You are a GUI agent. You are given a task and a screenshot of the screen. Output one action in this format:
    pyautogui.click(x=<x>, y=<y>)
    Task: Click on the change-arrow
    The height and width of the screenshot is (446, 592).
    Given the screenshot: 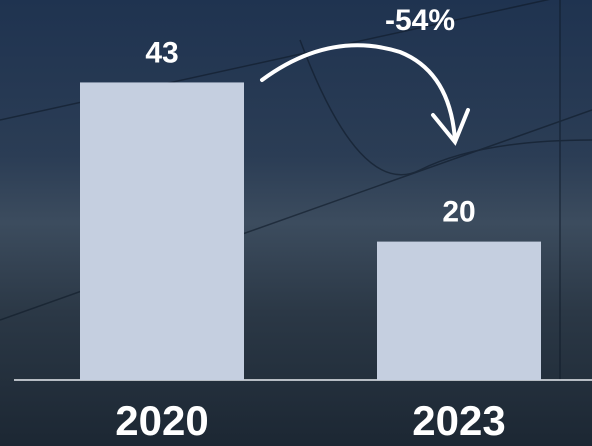 What is the action you would take?
    pyautogui.click(x=365, y=94)
    